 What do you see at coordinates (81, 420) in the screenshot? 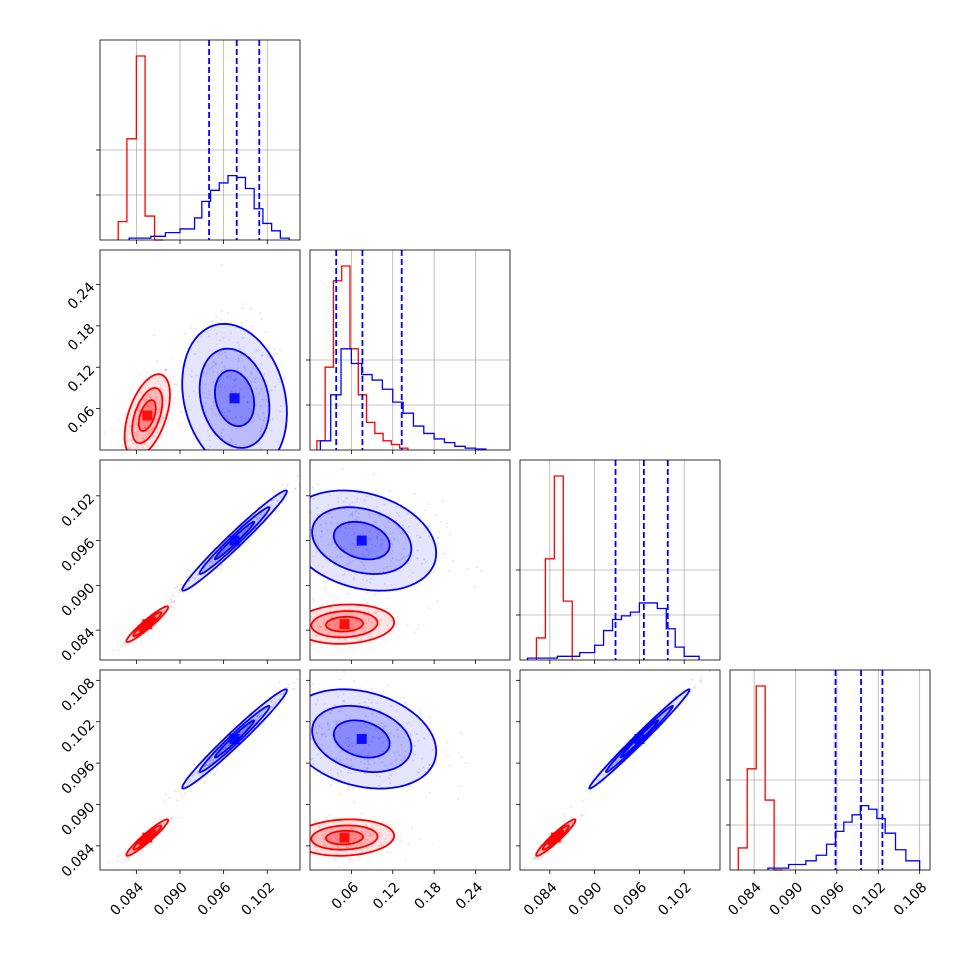
I see `y-tick-label: 0.06` at bounding box center [81, 420].